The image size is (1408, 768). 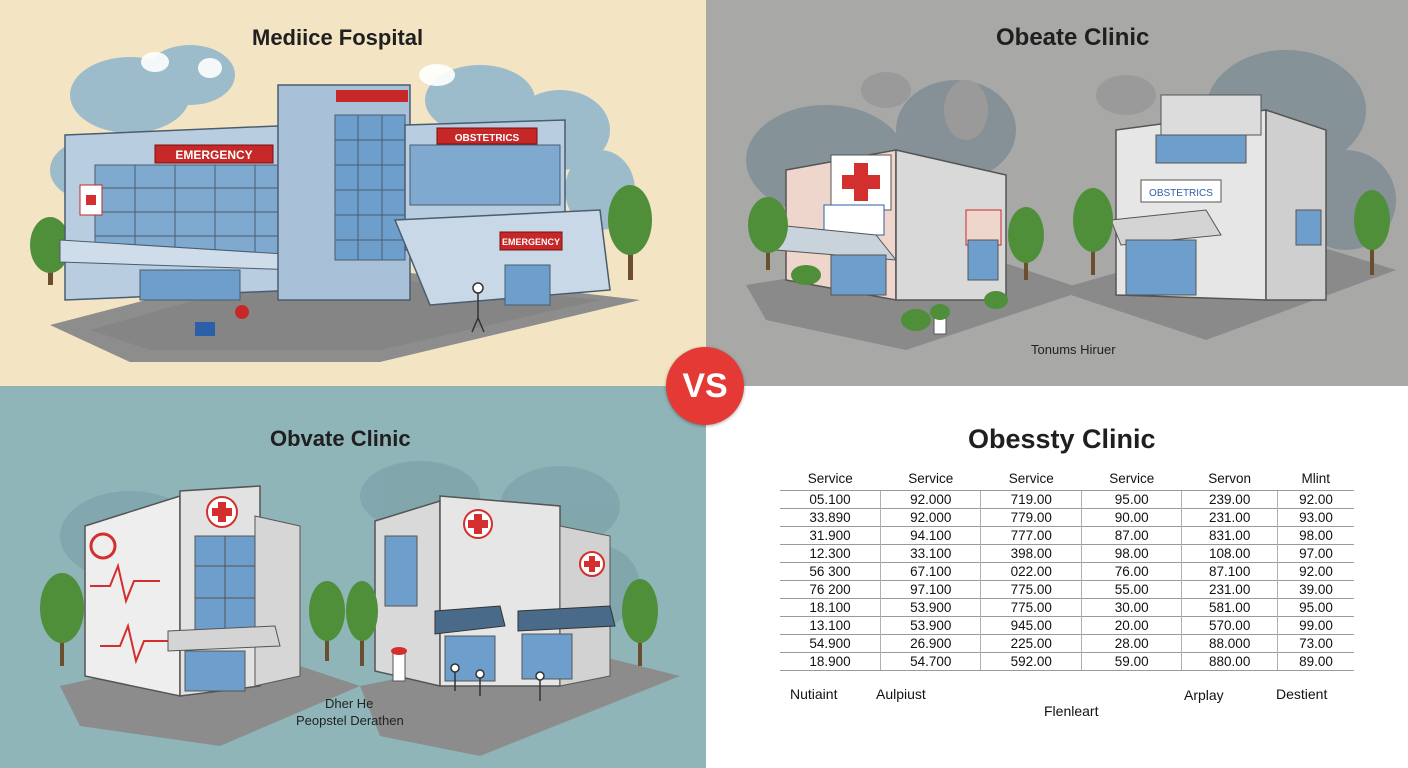 I want to click on table-row: 31.900 94.100 777.00 87.00 831.00 98.00, so click(x=1067, y=535).